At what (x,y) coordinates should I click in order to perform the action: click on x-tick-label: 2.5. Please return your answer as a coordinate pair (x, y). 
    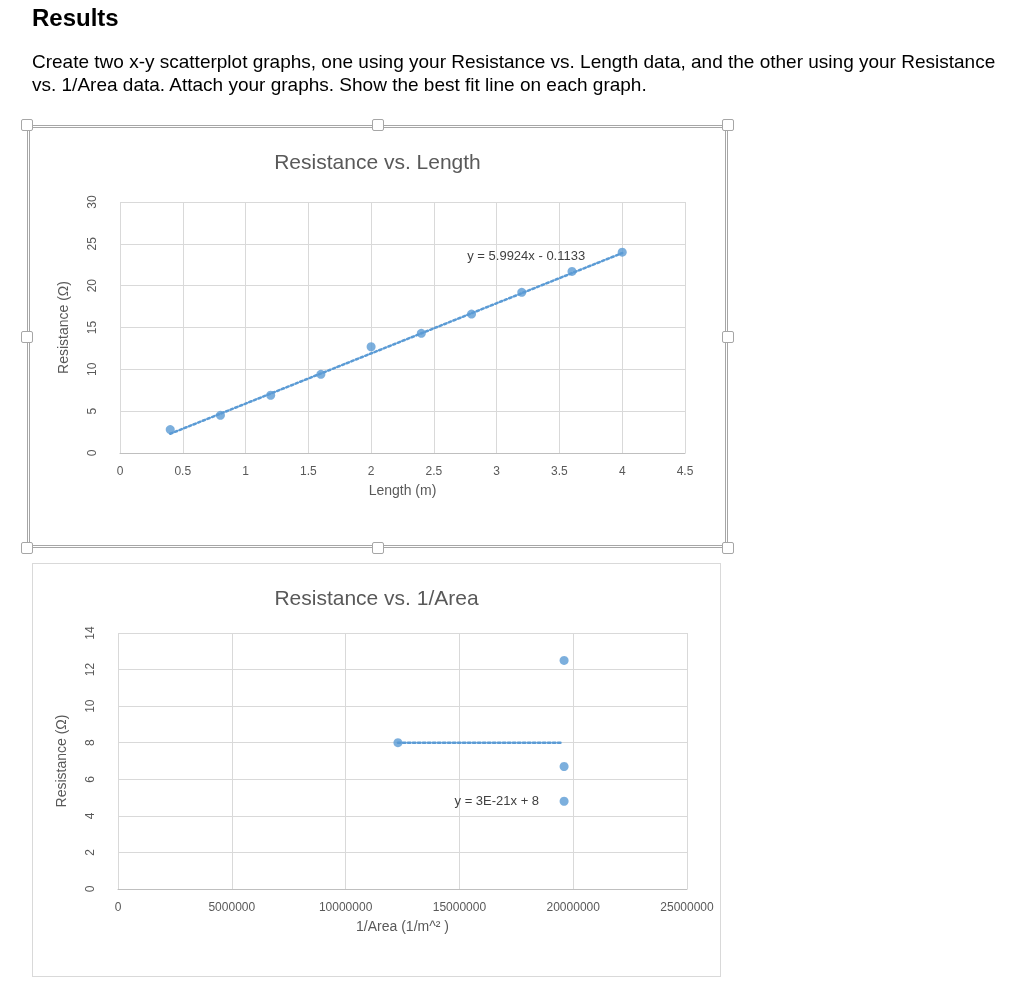
    Looking at the image, I should click on (434, 471).